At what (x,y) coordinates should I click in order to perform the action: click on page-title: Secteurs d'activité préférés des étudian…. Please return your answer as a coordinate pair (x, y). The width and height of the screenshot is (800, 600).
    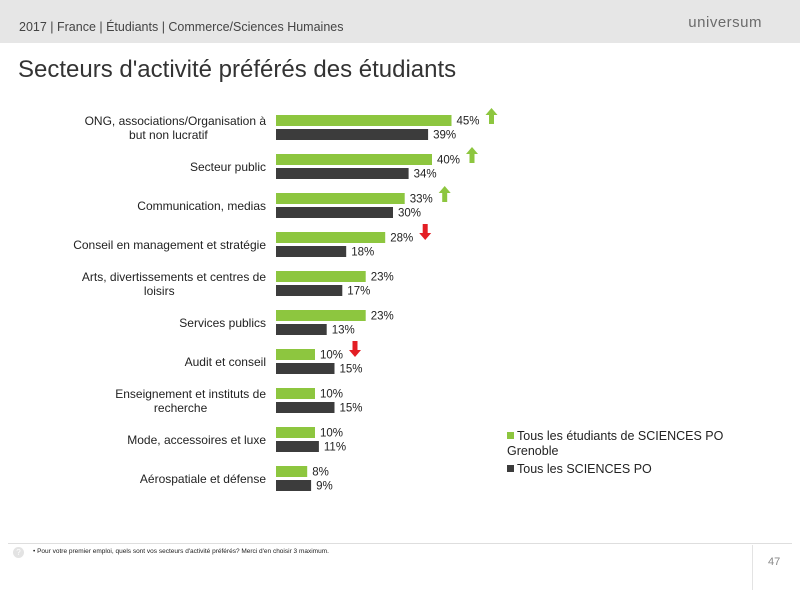
    Looking at the image, I should click on (237, 69).